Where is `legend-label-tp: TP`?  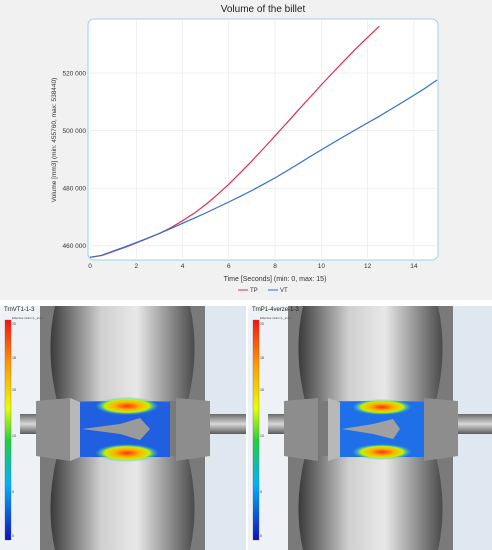
legend-label-tp: TP is located at coordinates (254, 291).